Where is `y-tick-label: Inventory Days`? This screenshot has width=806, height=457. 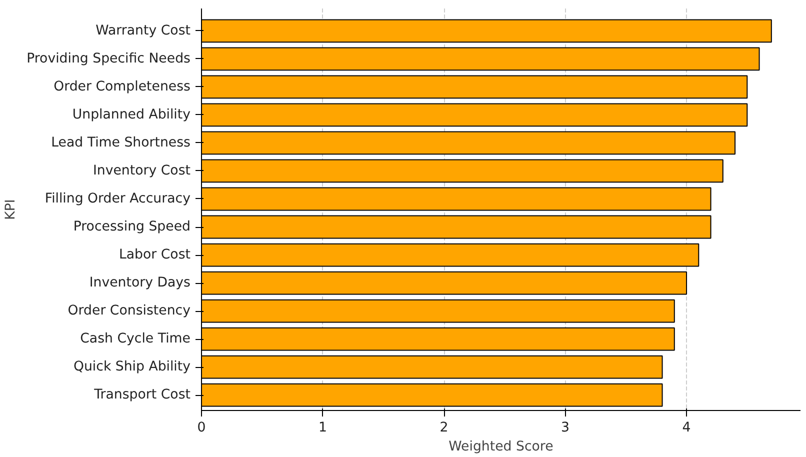 y-tick-label: Inventory Days is located at coordinates (140, 283).